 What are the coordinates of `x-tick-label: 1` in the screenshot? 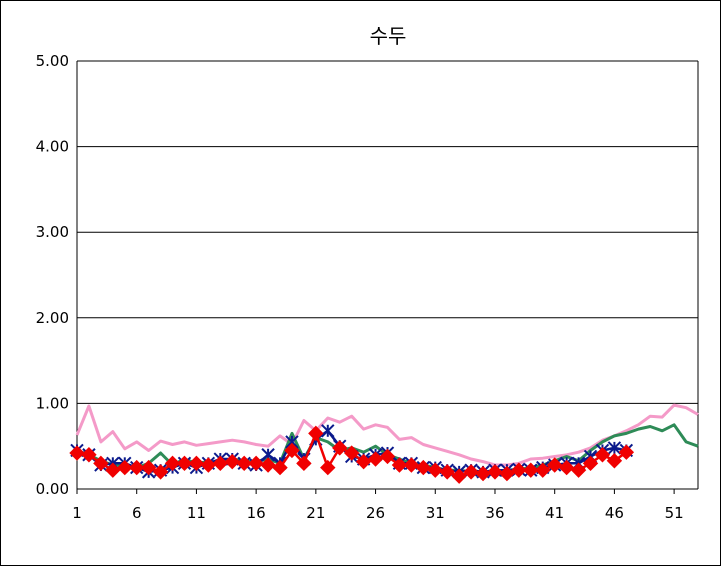 It's located at (77, 513).